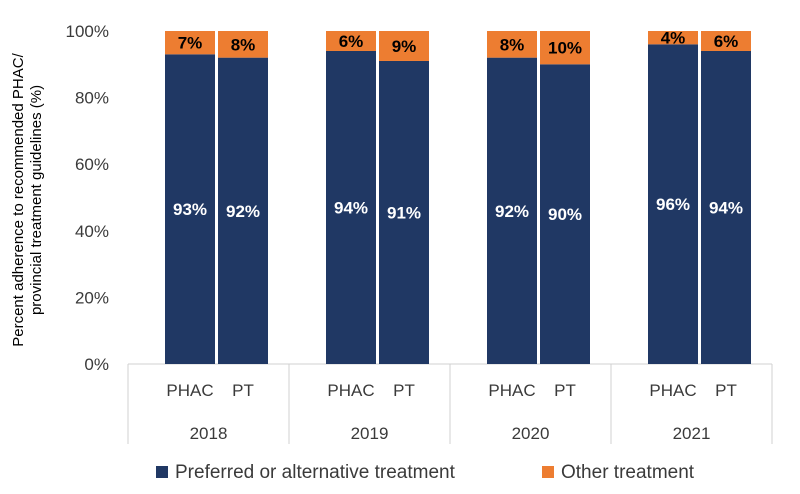 Image resolution: width=800 pixels, height=494 pixels. What do you see at coordinates (92, 231) in the screenshot?
I see `y-tick-label: 40%` at bounding box center [92, 231].